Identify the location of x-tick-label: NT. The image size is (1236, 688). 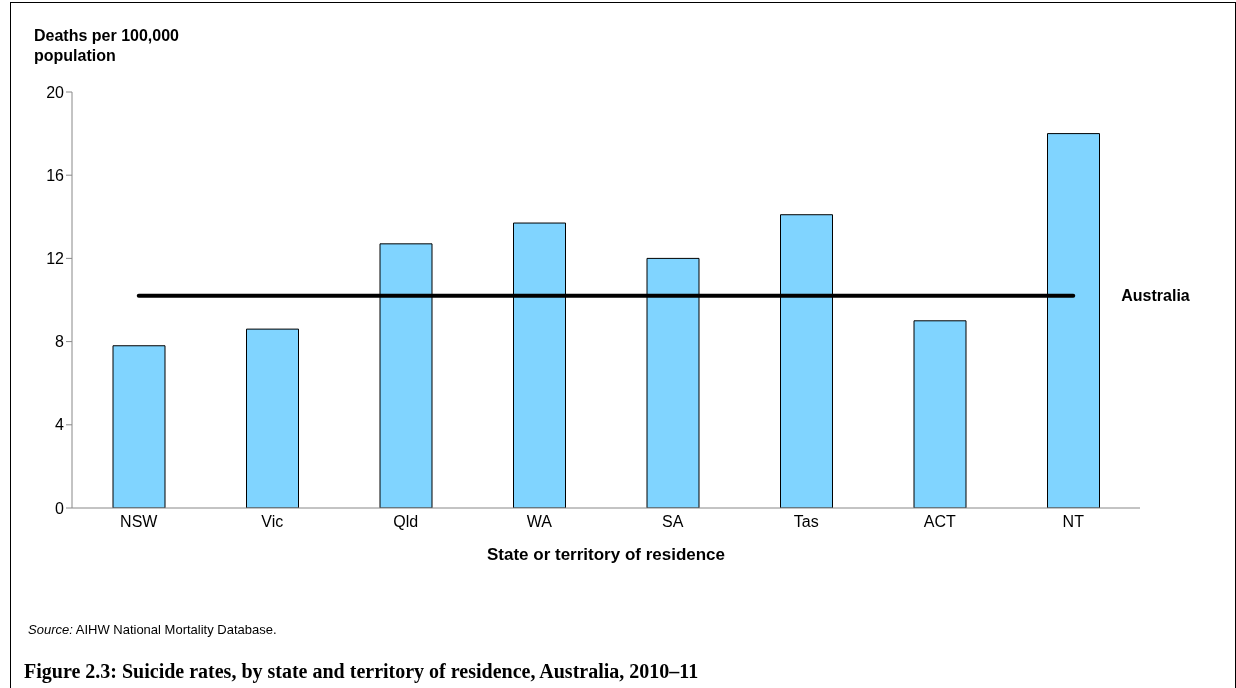
(1073, 522).